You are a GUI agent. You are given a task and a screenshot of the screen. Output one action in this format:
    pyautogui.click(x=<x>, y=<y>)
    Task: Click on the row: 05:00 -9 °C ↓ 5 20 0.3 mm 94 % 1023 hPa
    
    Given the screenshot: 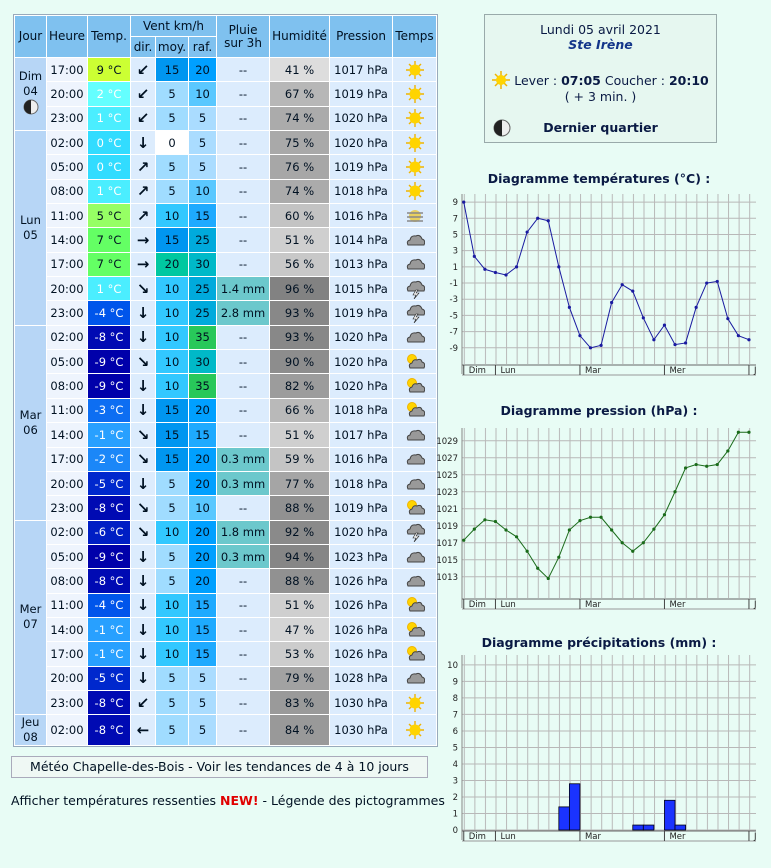 What is the action you would take?
    pyautogui.click(x=226, y=556)
    